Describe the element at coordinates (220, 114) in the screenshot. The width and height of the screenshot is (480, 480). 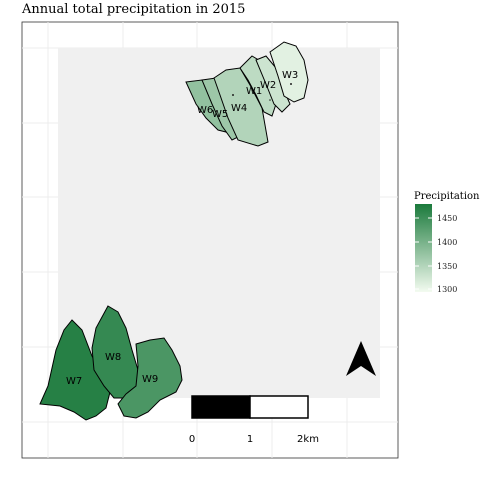
I see `label-W5: W5` at that location.